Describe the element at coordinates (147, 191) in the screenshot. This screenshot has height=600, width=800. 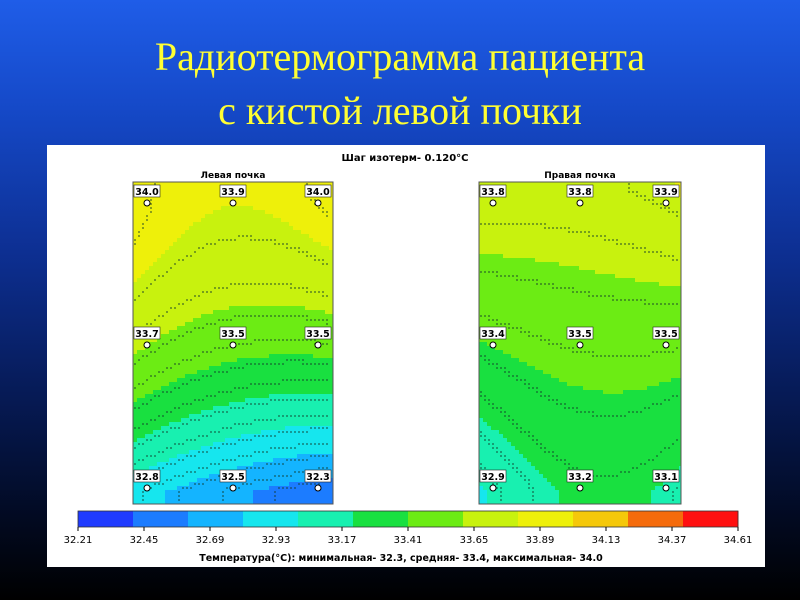
I see `sensor-label-box` at that location.